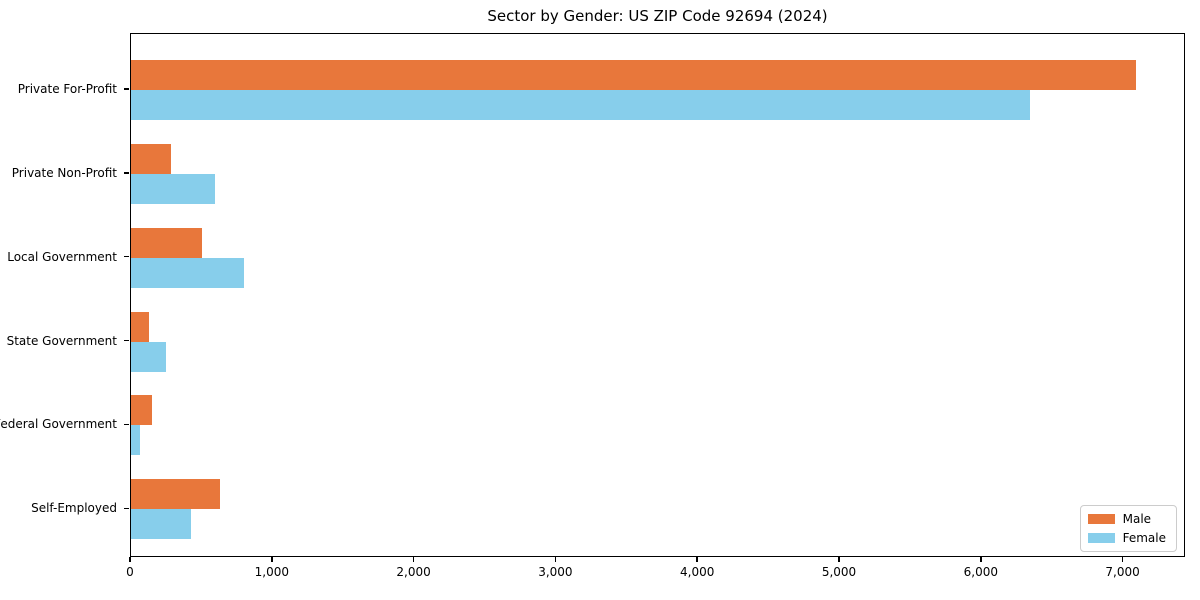 The width and height of the screenshot is (1200, 600). What do you see at coordinates (140, 326) in the screenshot?
I see `bar-male-state-government` at bounding box center [140, 326].